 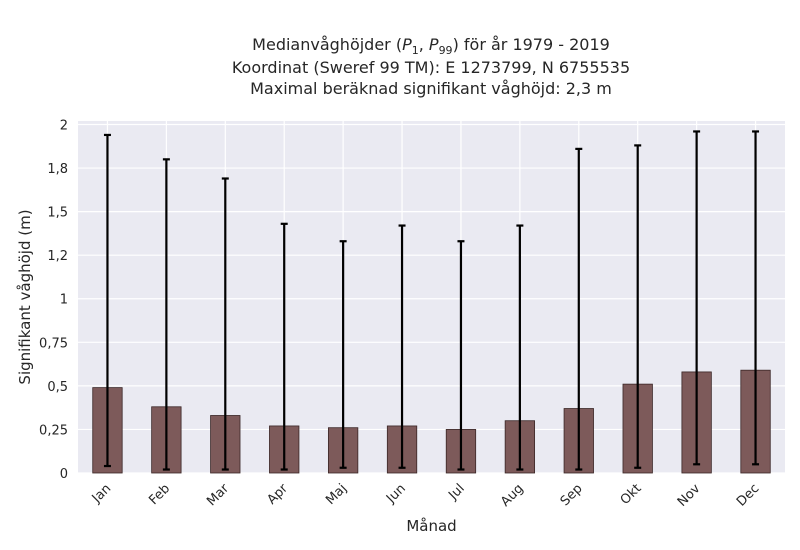 I want to click on x-tick-label-maj: Maj, so click(x=336, y=494).